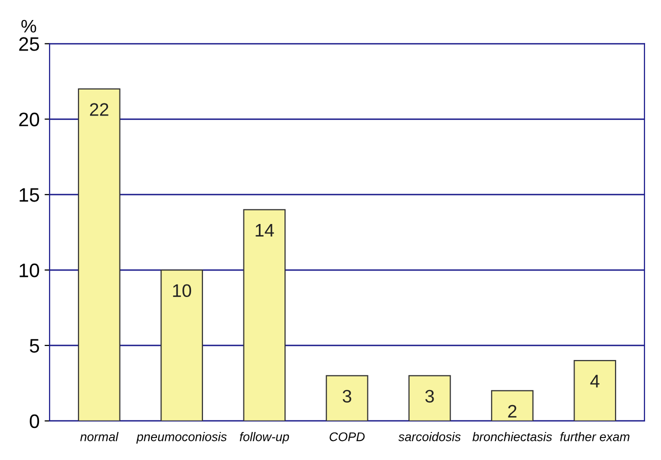 This screenshot has width=661, height=460. What do you see at coordinates (99, 109) in the screenshot?
I see `data-label: 22` at bounding box center [99, 109].